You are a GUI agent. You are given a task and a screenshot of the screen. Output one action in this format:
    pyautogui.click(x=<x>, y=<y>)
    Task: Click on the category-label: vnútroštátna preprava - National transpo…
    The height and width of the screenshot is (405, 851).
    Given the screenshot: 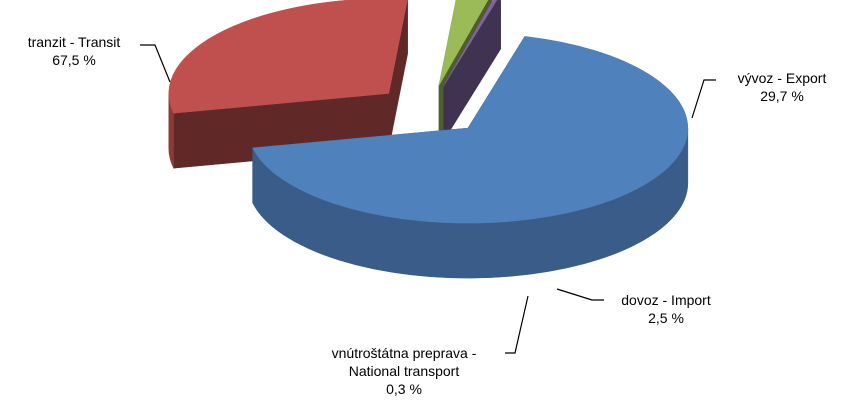 What is the action you would take?
    pyautogui.click(x=404, y=362)
    